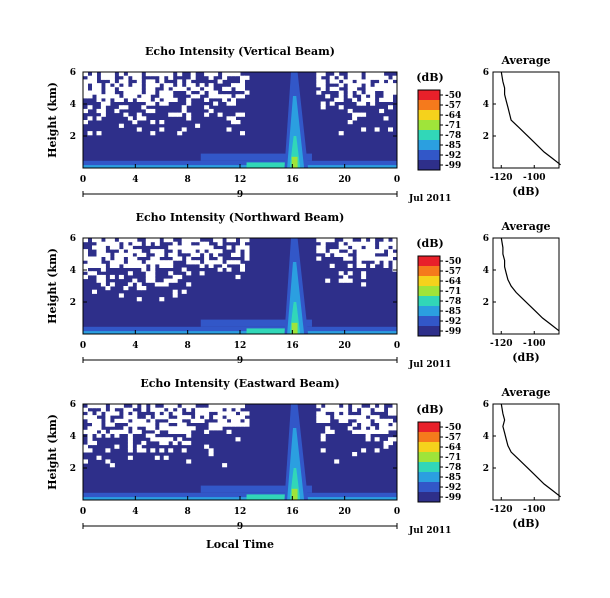  Describe the element at coordinates (534, 178) in the screenshot. I see `average-x-tick-label: -100` at that location.